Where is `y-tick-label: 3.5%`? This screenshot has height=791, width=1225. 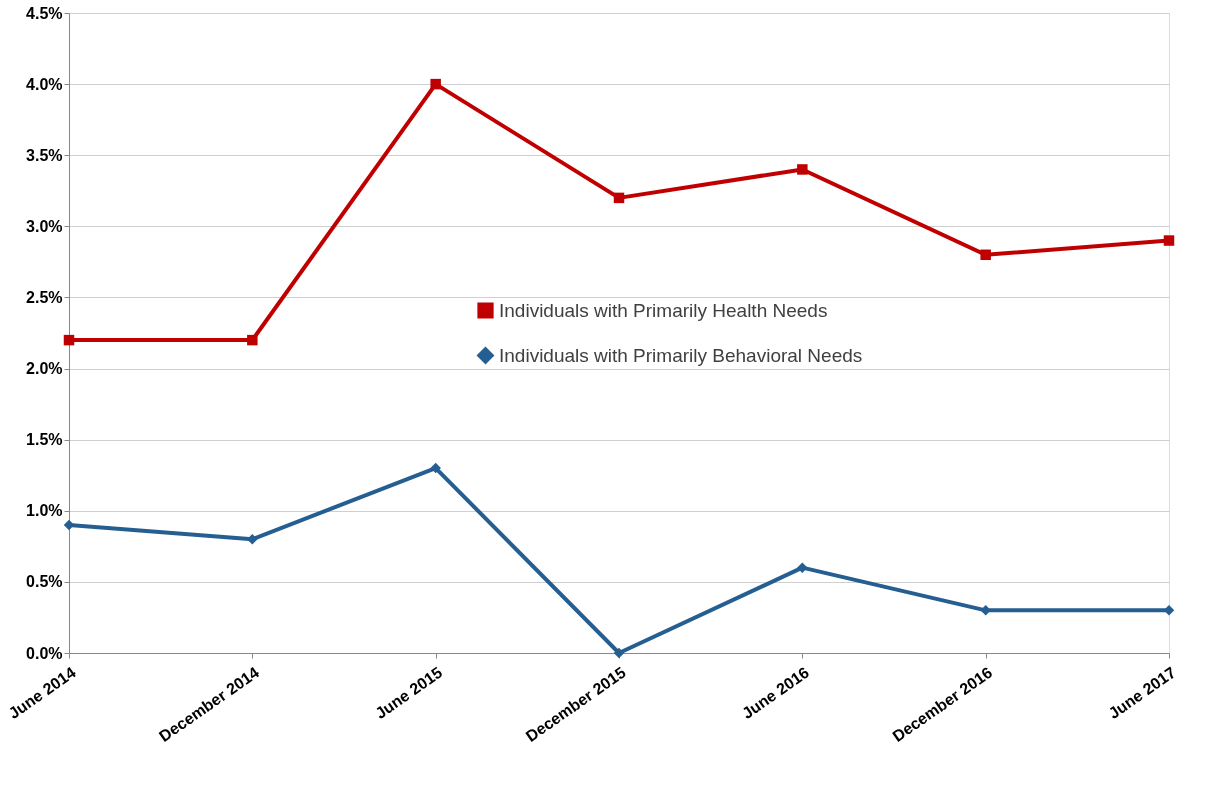
y-tick-label: 3.5% is located at coordinates (44, 155).